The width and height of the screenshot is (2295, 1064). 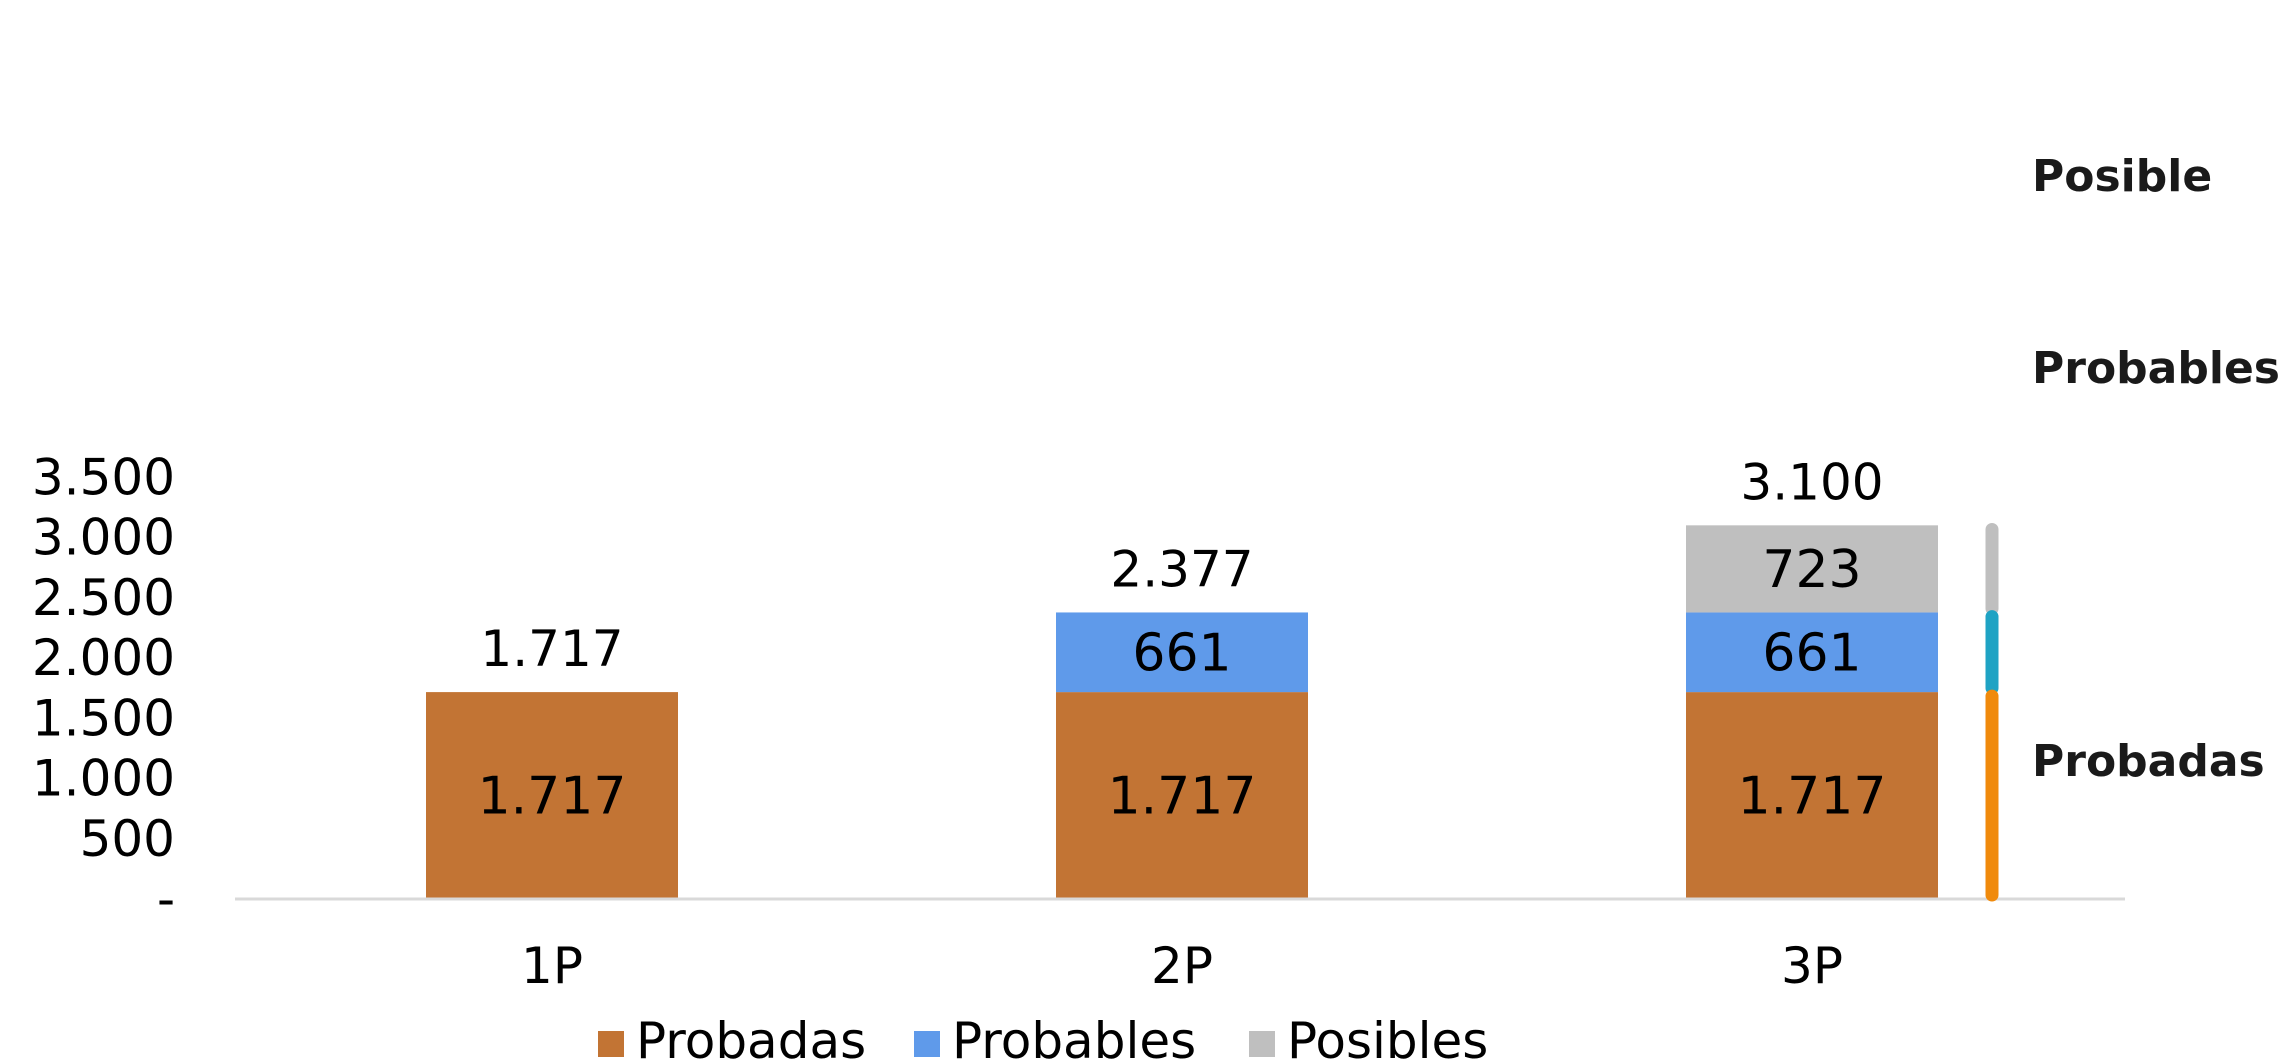 What do you see at coordinates (103, 779) in the screenshot?
I see `y-tick-label: 1.000` at bounding box center [103, 779].